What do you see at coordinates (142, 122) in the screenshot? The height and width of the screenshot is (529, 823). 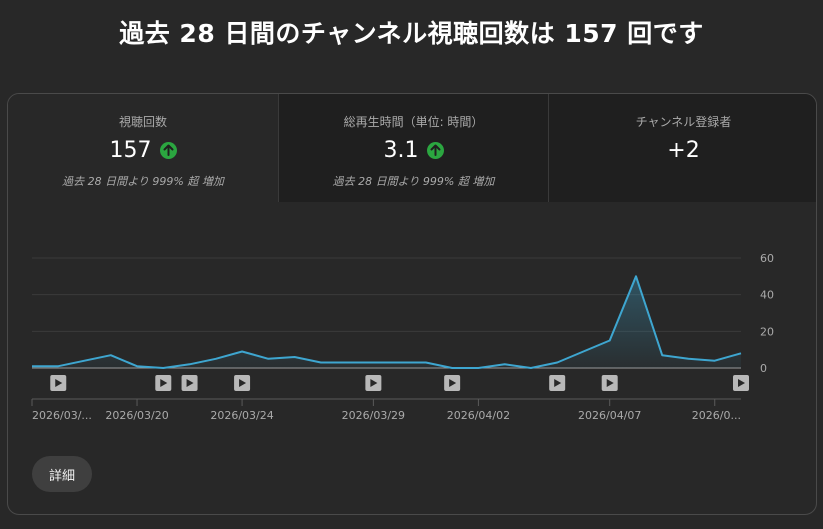 I see `tab-views-label: 視聴回数` at bounding box center [142, 122].